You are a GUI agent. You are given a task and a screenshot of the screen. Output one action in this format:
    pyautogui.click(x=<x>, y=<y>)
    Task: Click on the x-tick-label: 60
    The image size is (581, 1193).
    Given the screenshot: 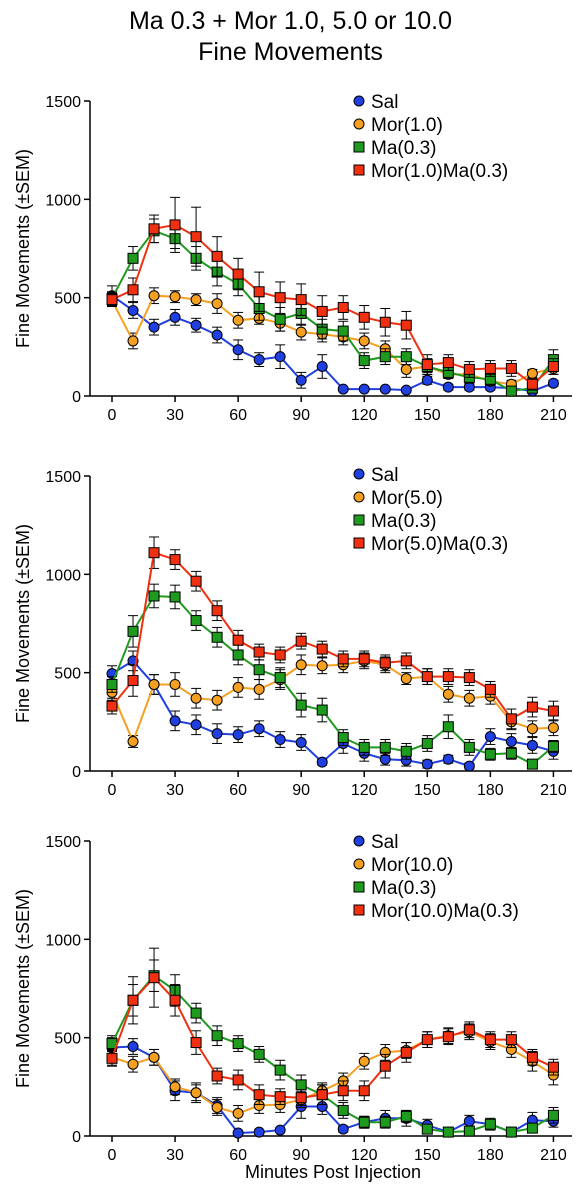 What is the action you would take?
    pyautogui.click(x=238, y=415)
    